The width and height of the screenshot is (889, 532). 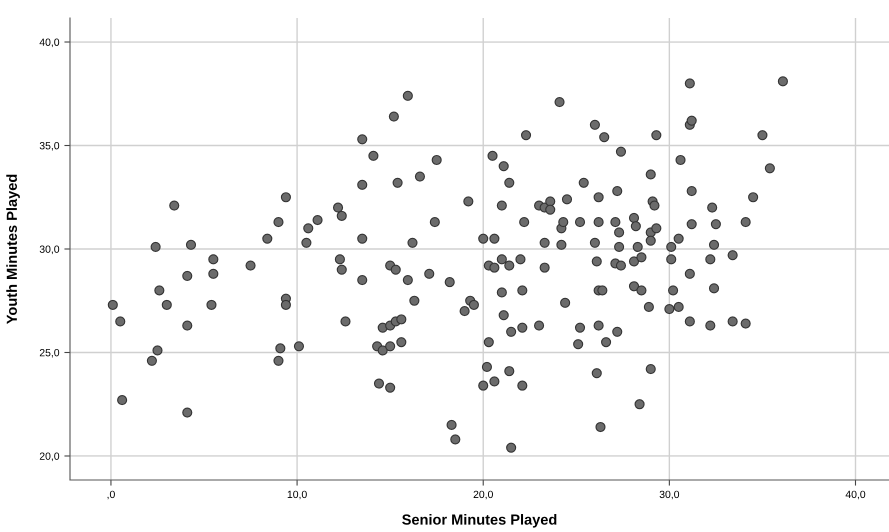 I want to click on x-tick-label: 10,0, so click(x=297, y=495).